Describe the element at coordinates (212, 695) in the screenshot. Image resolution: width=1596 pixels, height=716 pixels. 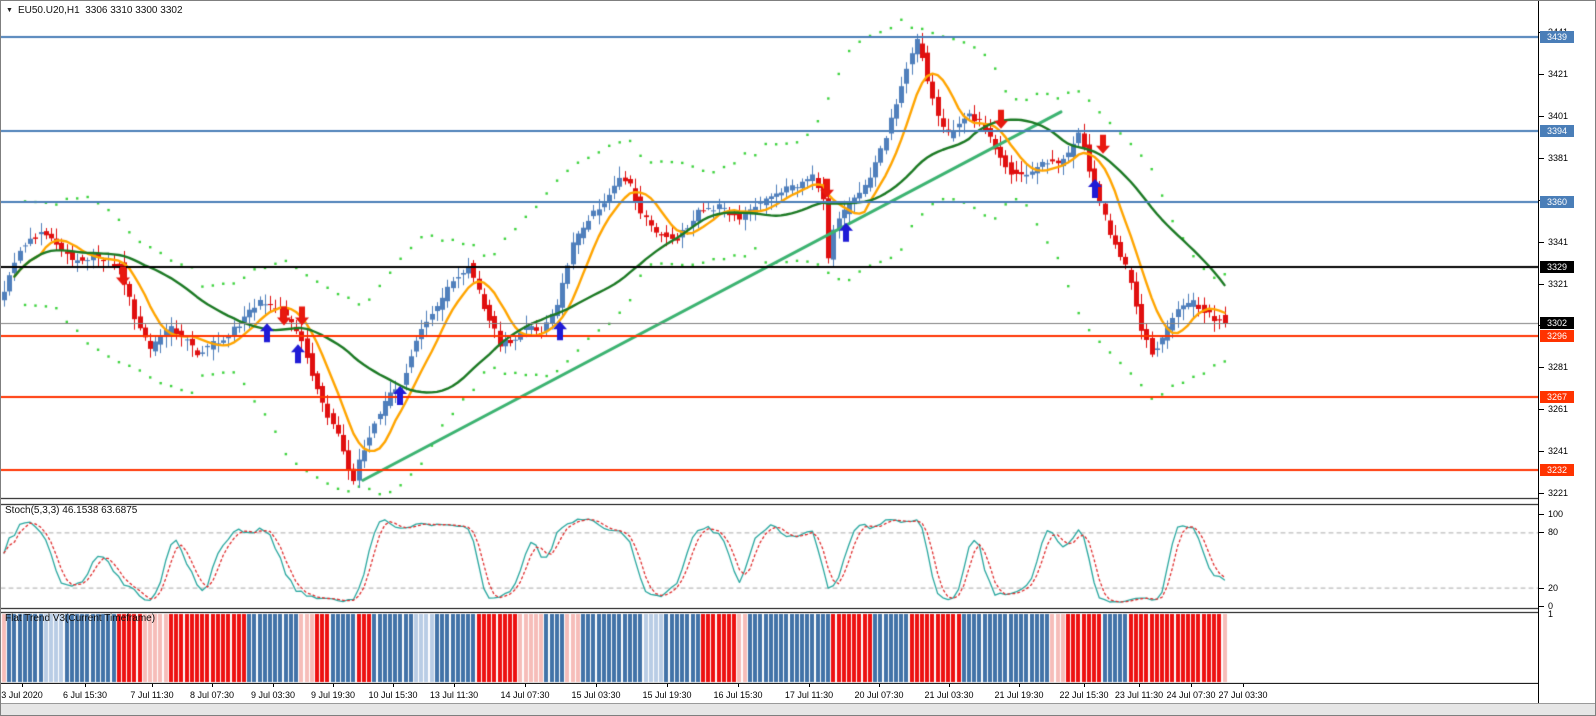
I see `time-axis-label: 8 Jul 07:30` at that location.